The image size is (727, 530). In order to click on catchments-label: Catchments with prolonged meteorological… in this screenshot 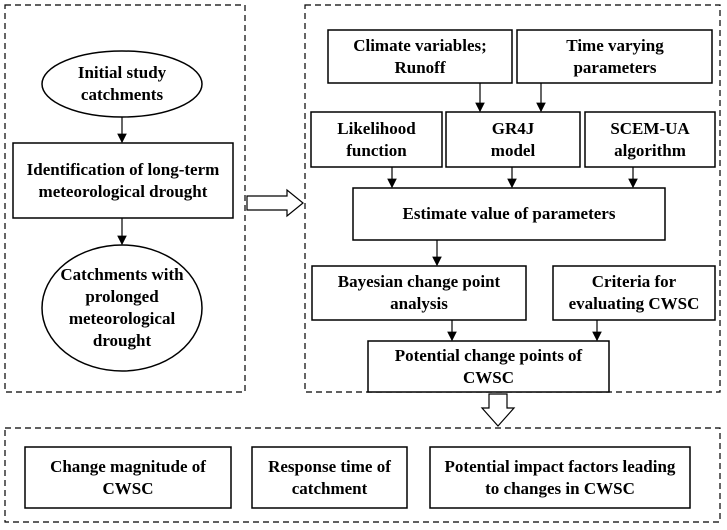, I will do `click(122, 307)`.